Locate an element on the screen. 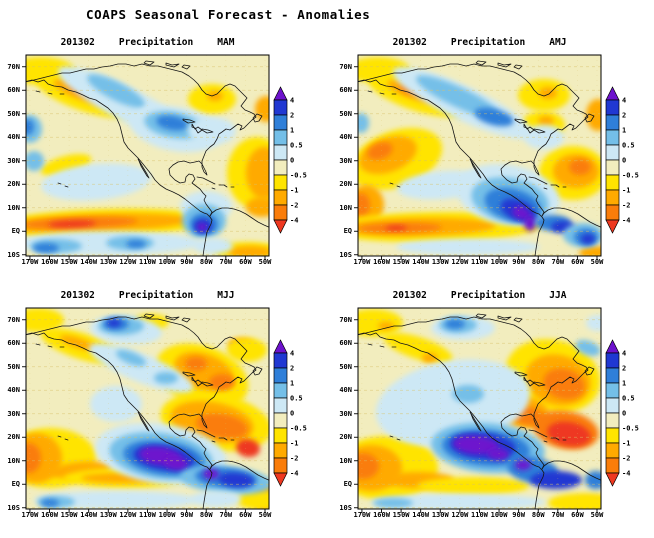  anomaly-map is located at coordinates (146, 410).